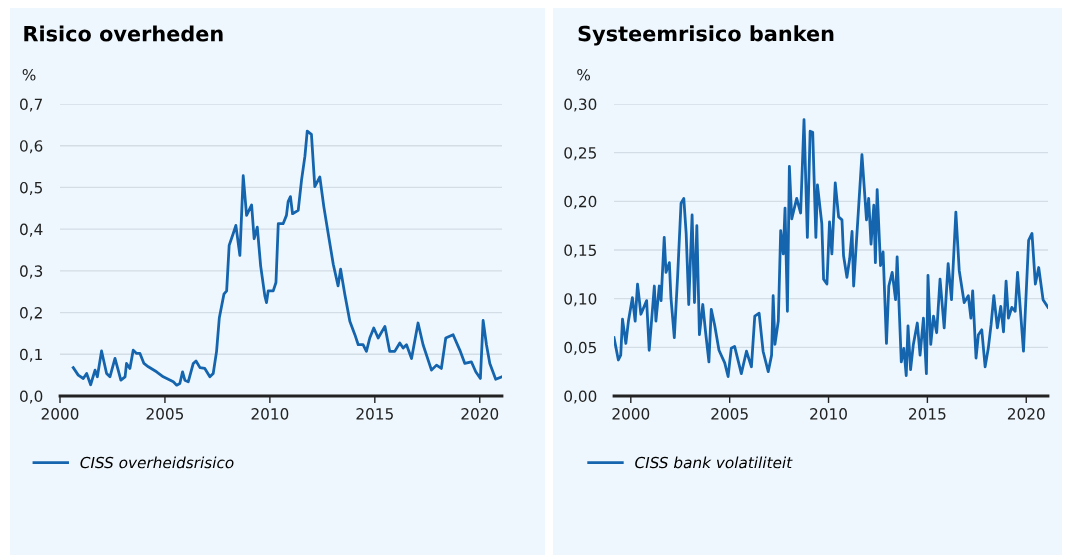  What do you see at coordinates (714, 462) in the screenshot?
I see `legend-label: CISS bank volatiliteit` at bounding box center [714, 462].